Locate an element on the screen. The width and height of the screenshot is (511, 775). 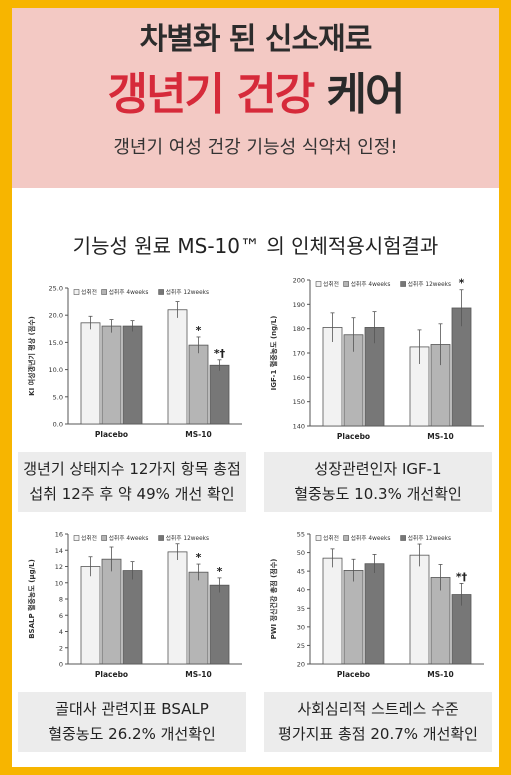
y-tick-label: 15.0 is located at coordinates (56, 343).